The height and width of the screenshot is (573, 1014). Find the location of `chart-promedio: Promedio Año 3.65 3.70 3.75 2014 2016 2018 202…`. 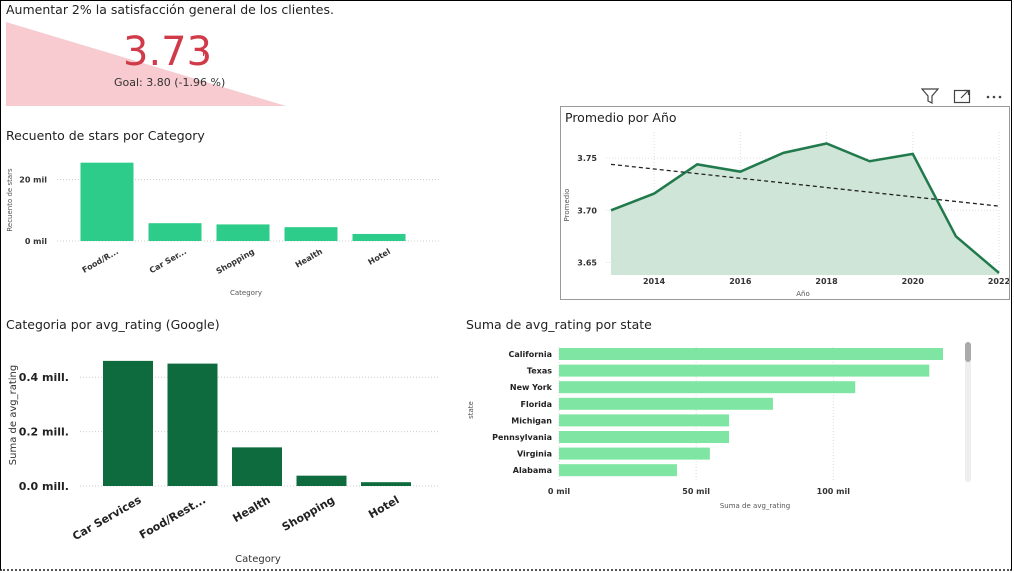

chart-promedio: Promedio Año 3.65 3.70 3.75 2014 2016 2018 202… is located at coordinates (785, 203).